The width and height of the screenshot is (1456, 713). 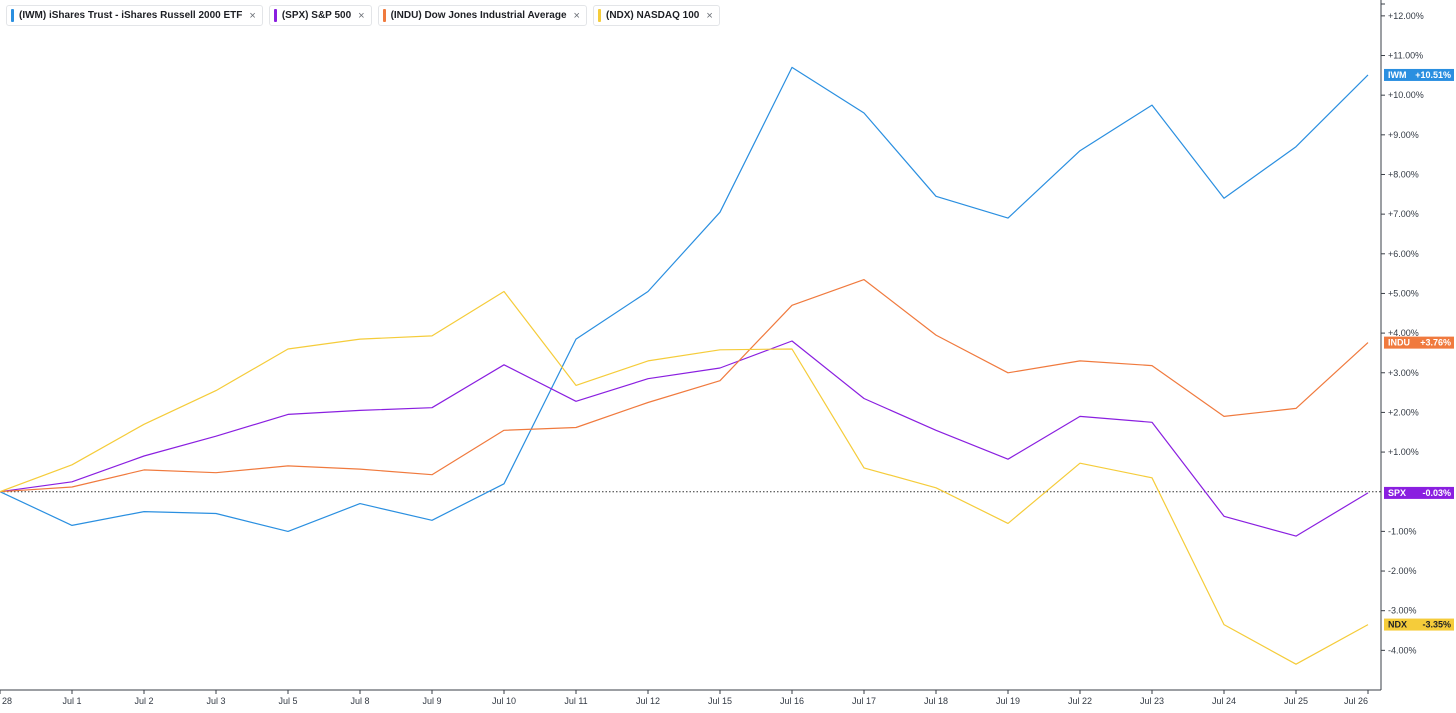 I want to click on x-tick-label: Jul 23, so click(x=1152, y=701).